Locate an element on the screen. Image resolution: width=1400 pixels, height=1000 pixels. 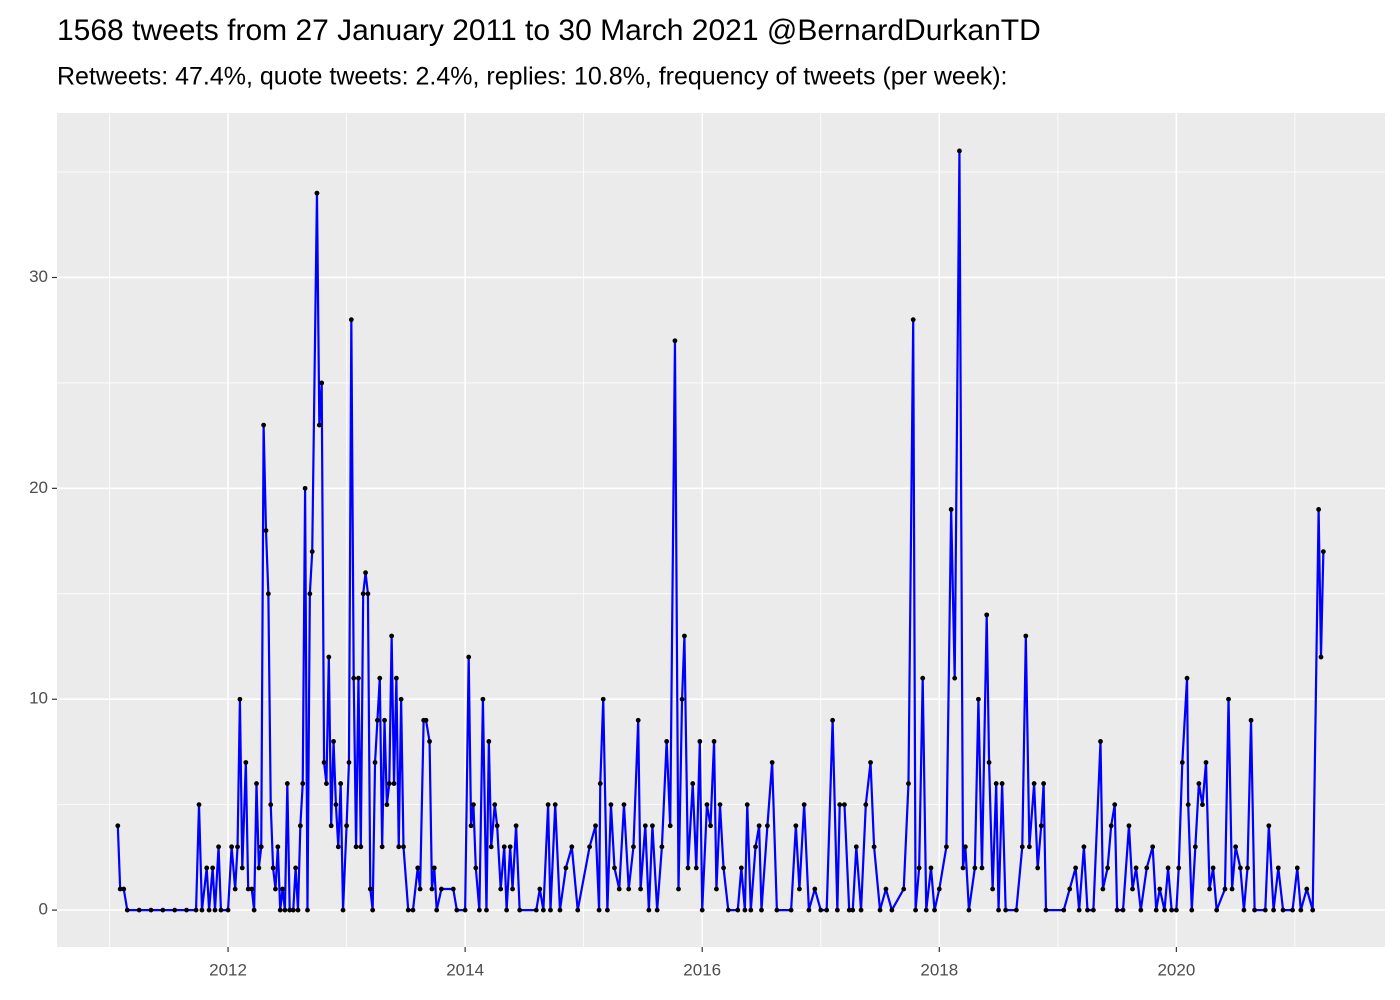
y-tick-label: 0 is located at coordinates (43, 909).